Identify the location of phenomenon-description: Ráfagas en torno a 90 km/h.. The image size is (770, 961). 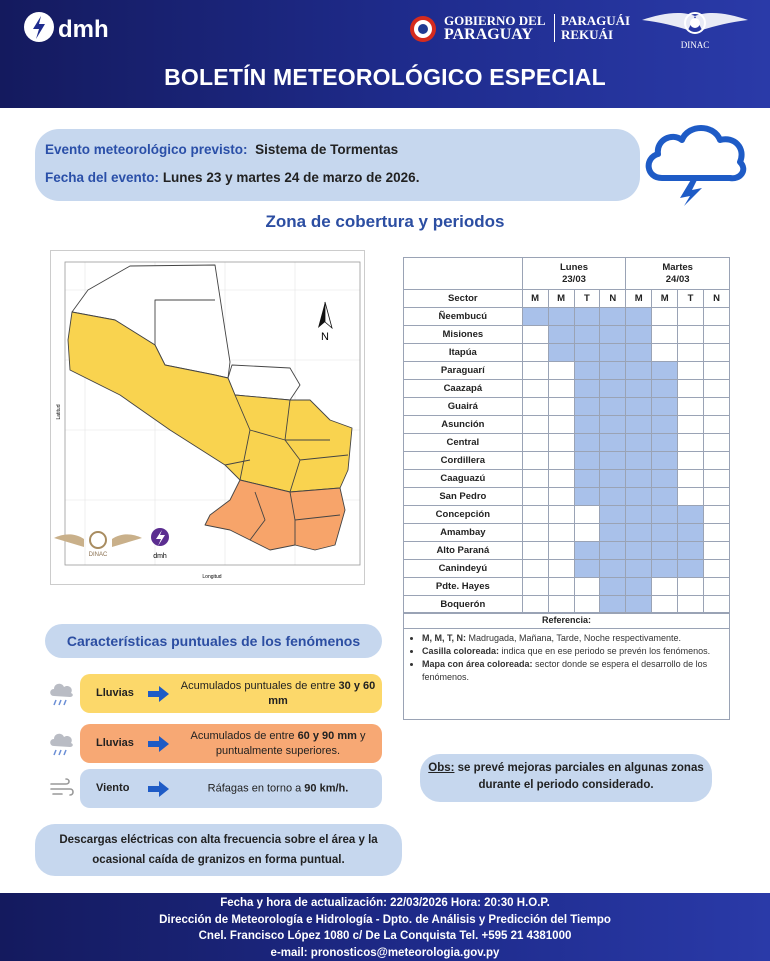
(278, 788).